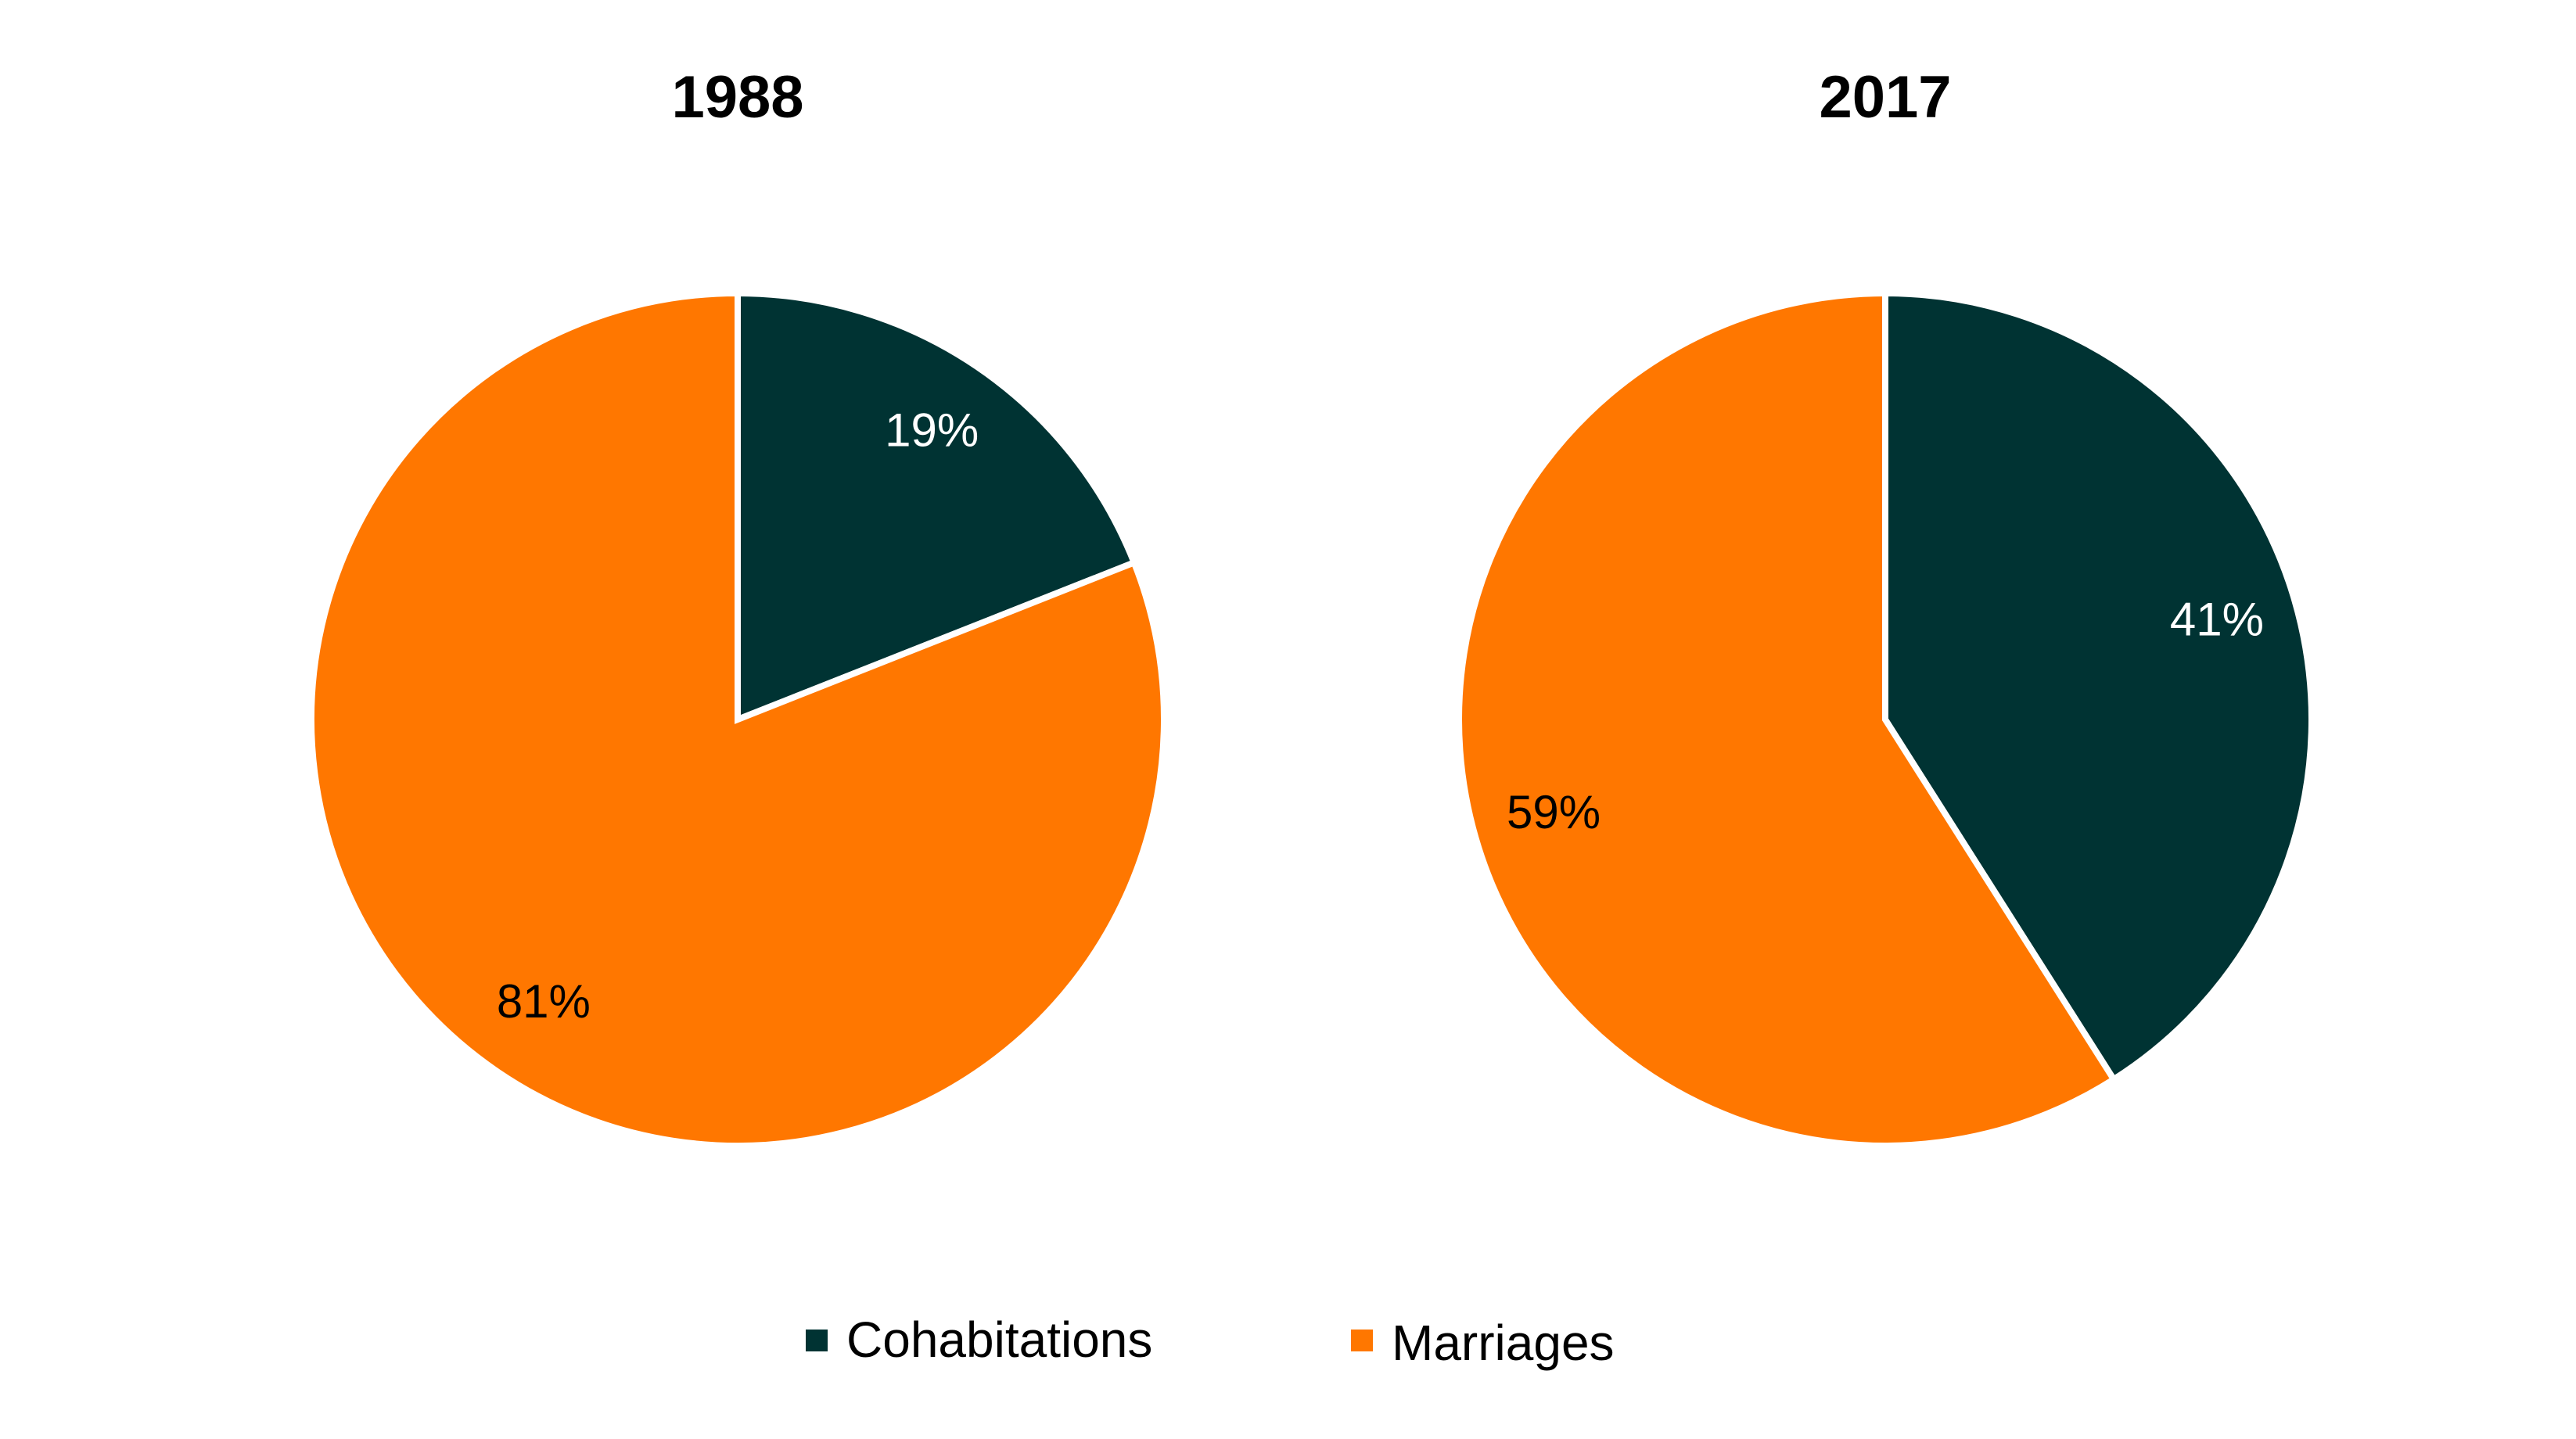 Image resolution: width=2576 pixels, height=1439 pixels. Describe the element at coordinates (544, 1001) in the screenshot. I see `data-label: 81%` at that location.